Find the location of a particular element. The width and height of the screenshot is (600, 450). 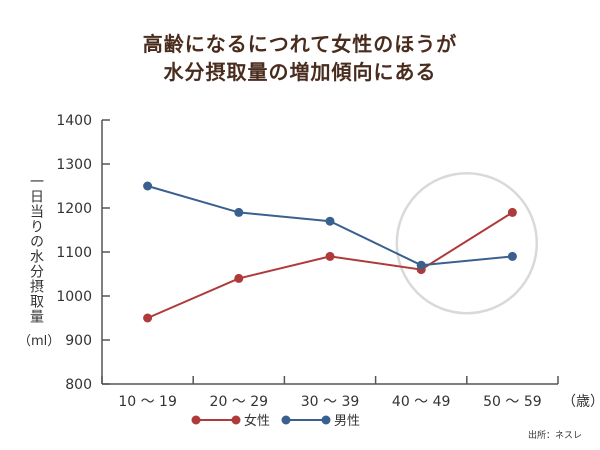

chart-title-line-1: 高齢になるにつれて女性のほうが is located at coordinates (300, 44).